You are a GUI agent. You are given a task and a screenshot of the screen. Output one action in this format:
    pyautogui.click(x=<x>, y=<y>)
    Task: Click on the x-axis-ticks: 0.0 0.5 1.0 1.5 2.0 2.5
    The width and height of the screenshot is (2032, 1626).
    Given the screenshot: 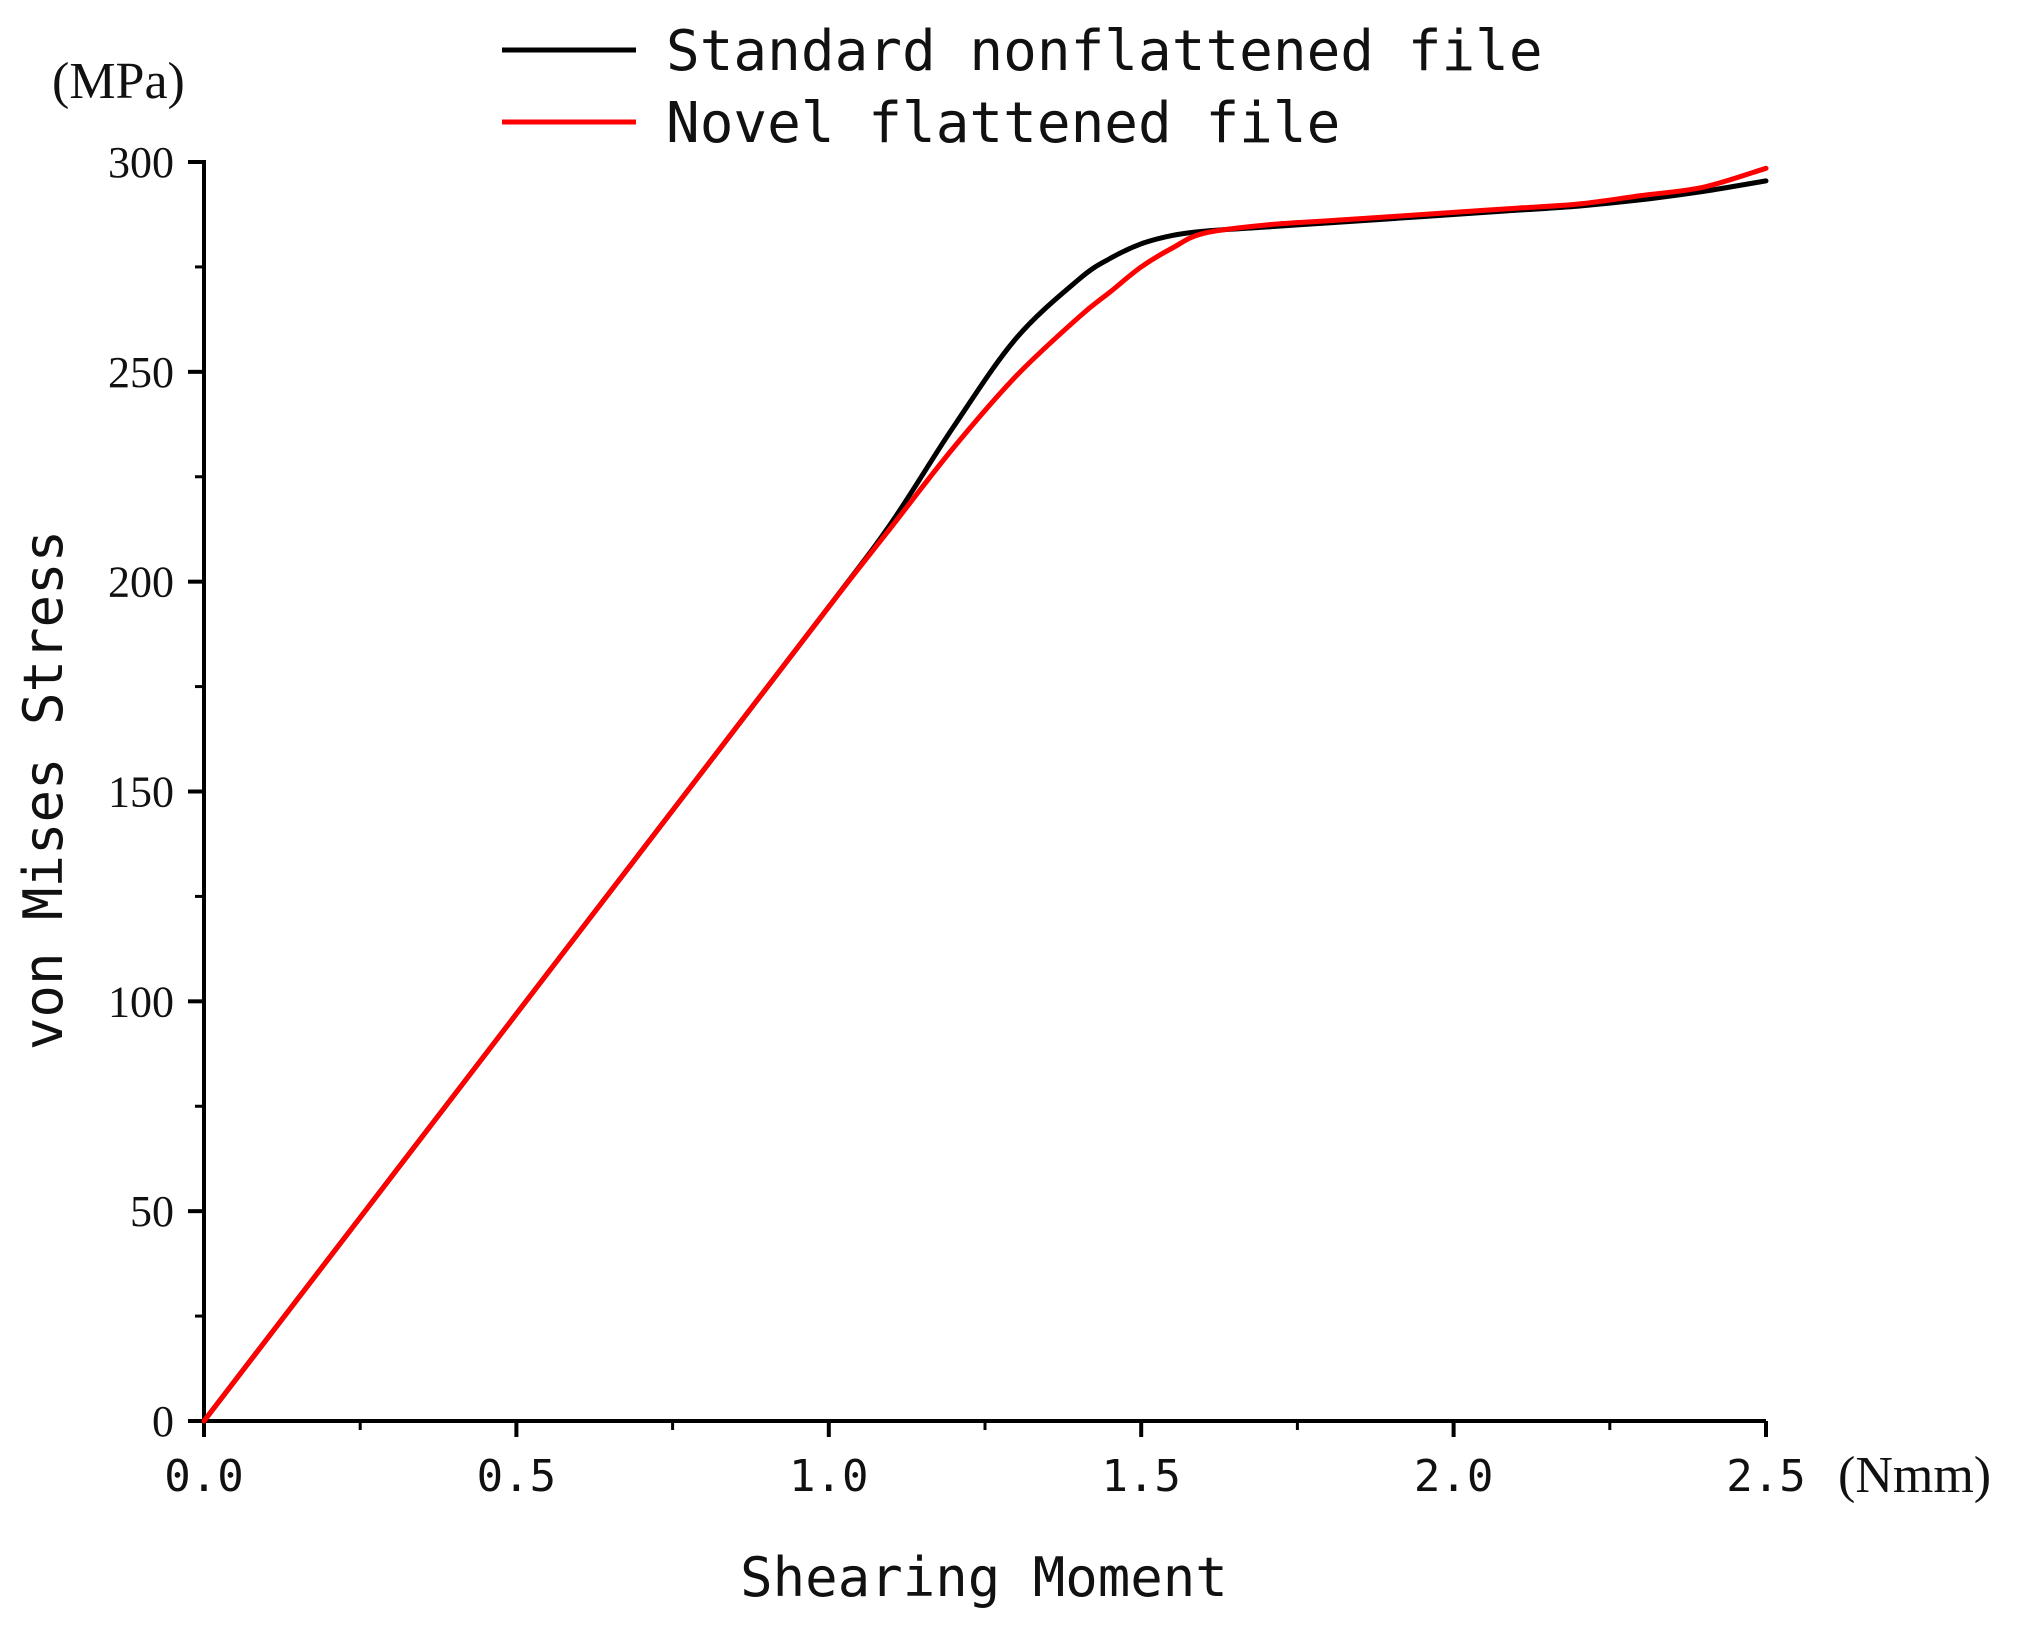 What is the action you would take?
    pyautogui.click(x=985, y=1461)
    